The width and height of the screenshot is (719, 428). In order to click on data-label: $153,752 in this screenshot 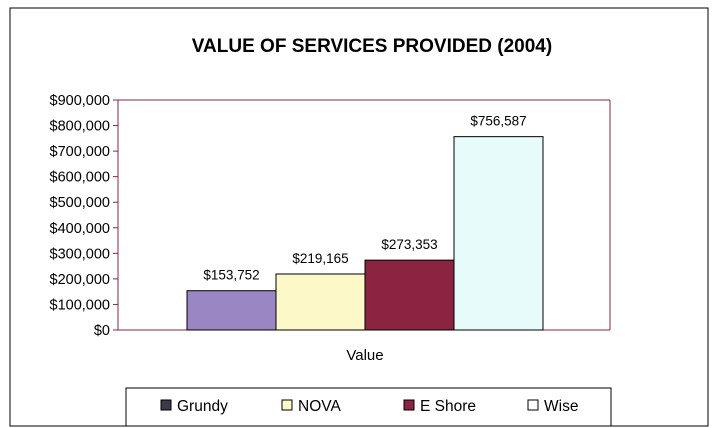, I will do `click(231, 275)`.